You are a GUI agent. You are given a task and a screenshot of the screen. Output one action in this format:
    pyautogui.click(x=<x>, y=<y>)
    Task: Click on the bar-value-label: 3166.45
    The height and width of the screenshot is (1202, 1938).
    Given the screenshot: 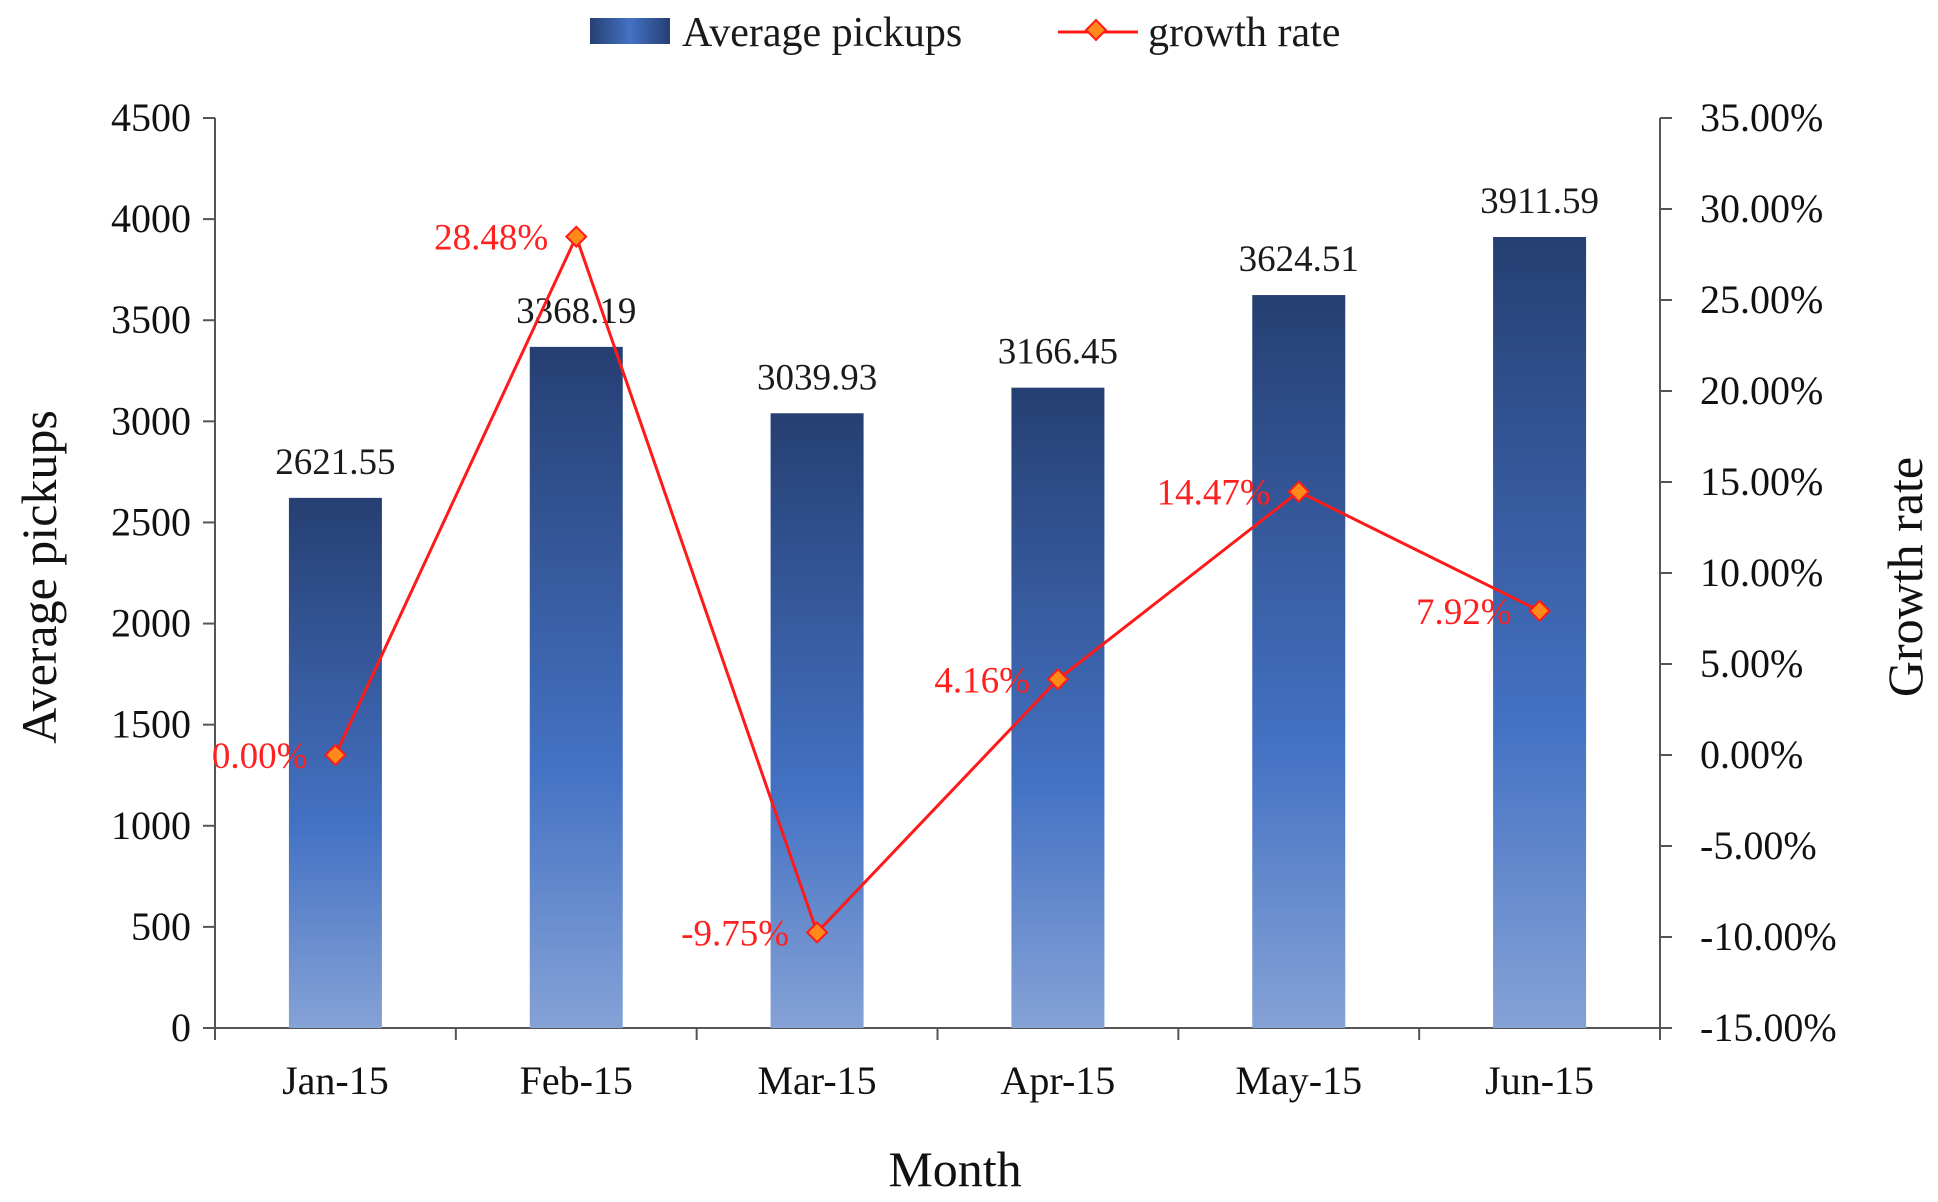 What is the action you would take?
    pyautogui.click(x=1058, y=352)
    